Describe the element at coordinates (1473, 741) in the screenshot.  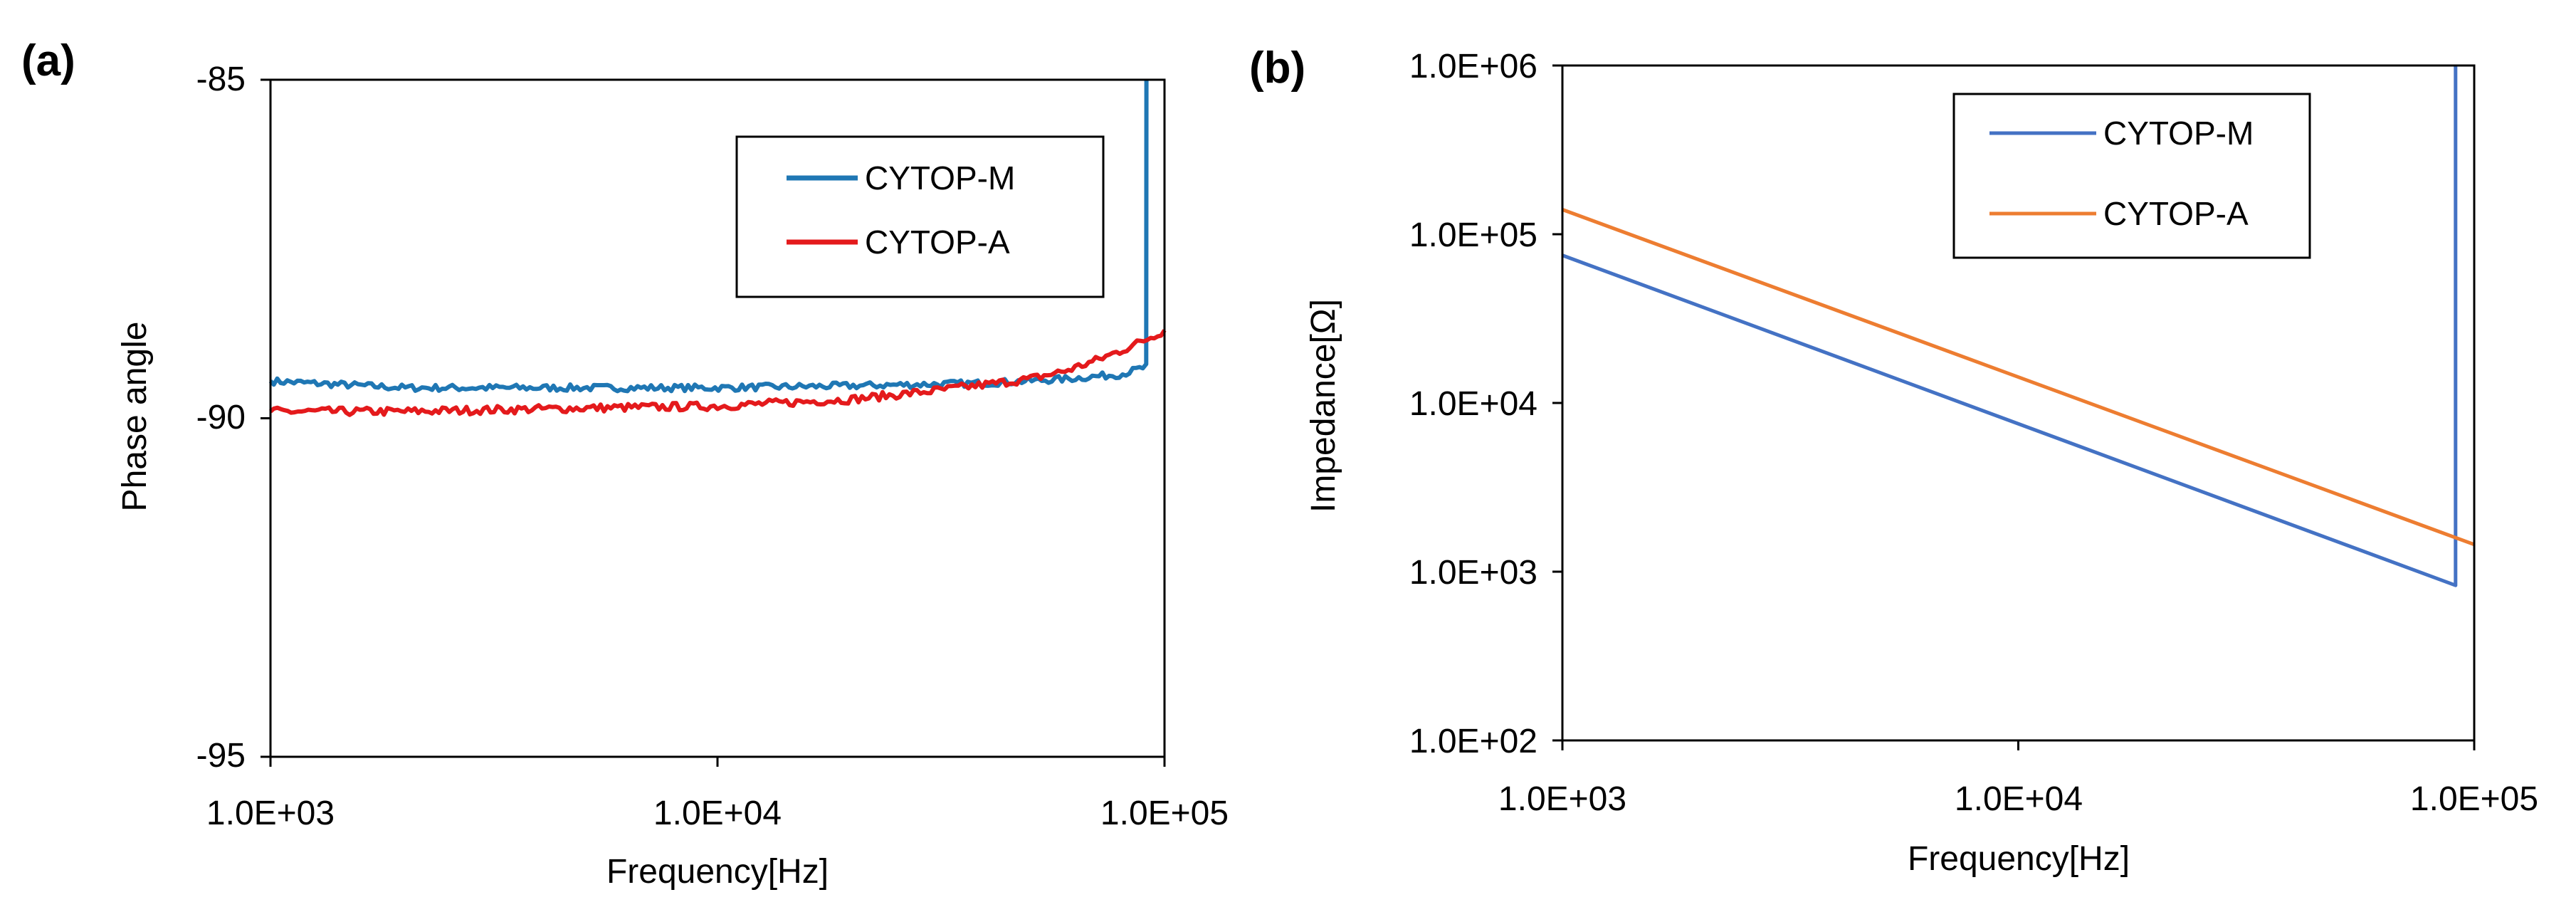
I see `y-tick-label: 1.0E+02` at that location.